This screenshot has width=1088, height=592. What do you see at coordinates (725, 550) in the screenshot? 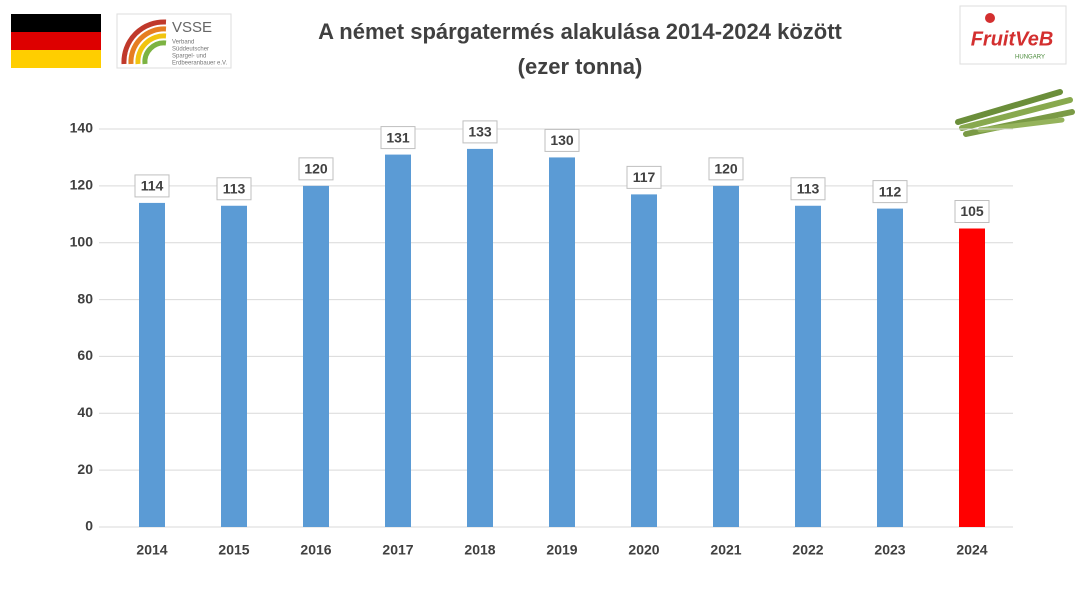
I see `x-tick-label: 2021` at bounding box center [725, 550].